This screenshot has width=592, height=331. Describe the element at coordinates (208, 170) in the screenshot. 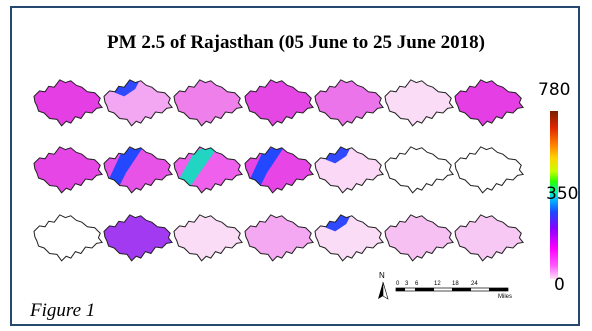

I see `map-r2-c3` at that location.